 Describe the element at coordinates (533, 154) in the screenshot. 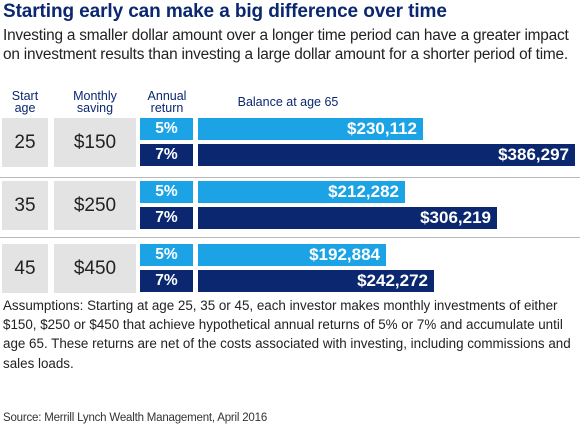

I see `balance-value-label: $386,297` at that location.